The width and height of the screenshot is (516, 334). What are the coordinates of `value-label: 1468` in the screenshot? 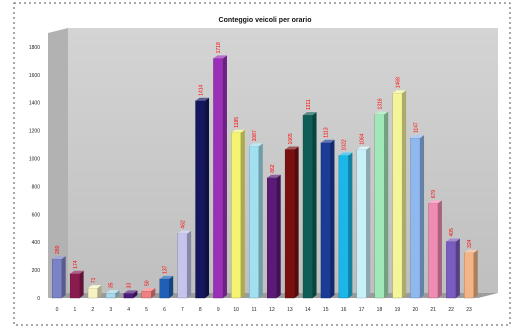 It's located at (398, 82).